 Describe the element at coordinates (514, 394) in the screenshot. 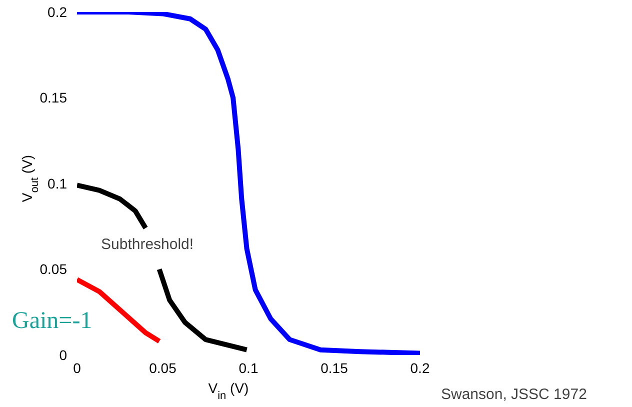

I see `text: Swanson, JSSC 1972` at that location.